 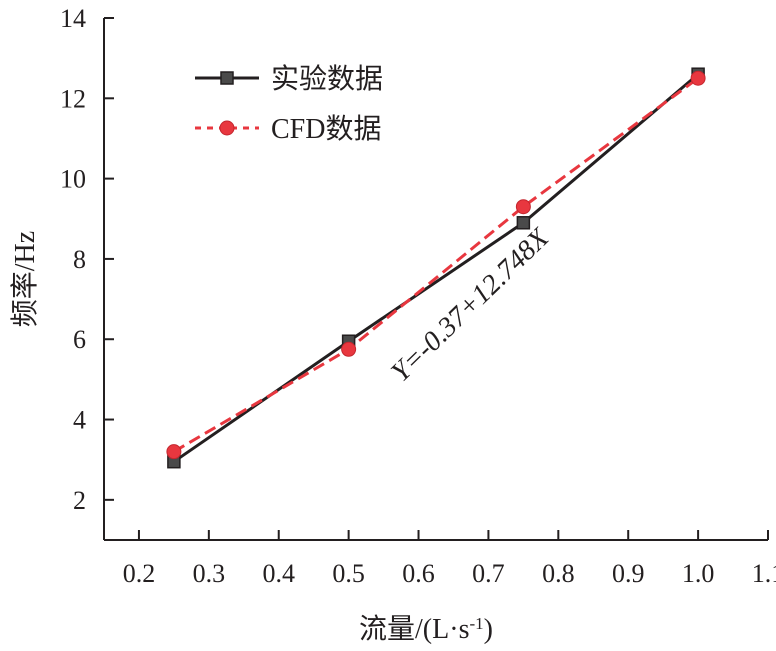 What do you see at coordinates (209, 573) in the screenshot?
I see `x-tick-label: 0.3` at bounding box center [209, 573].